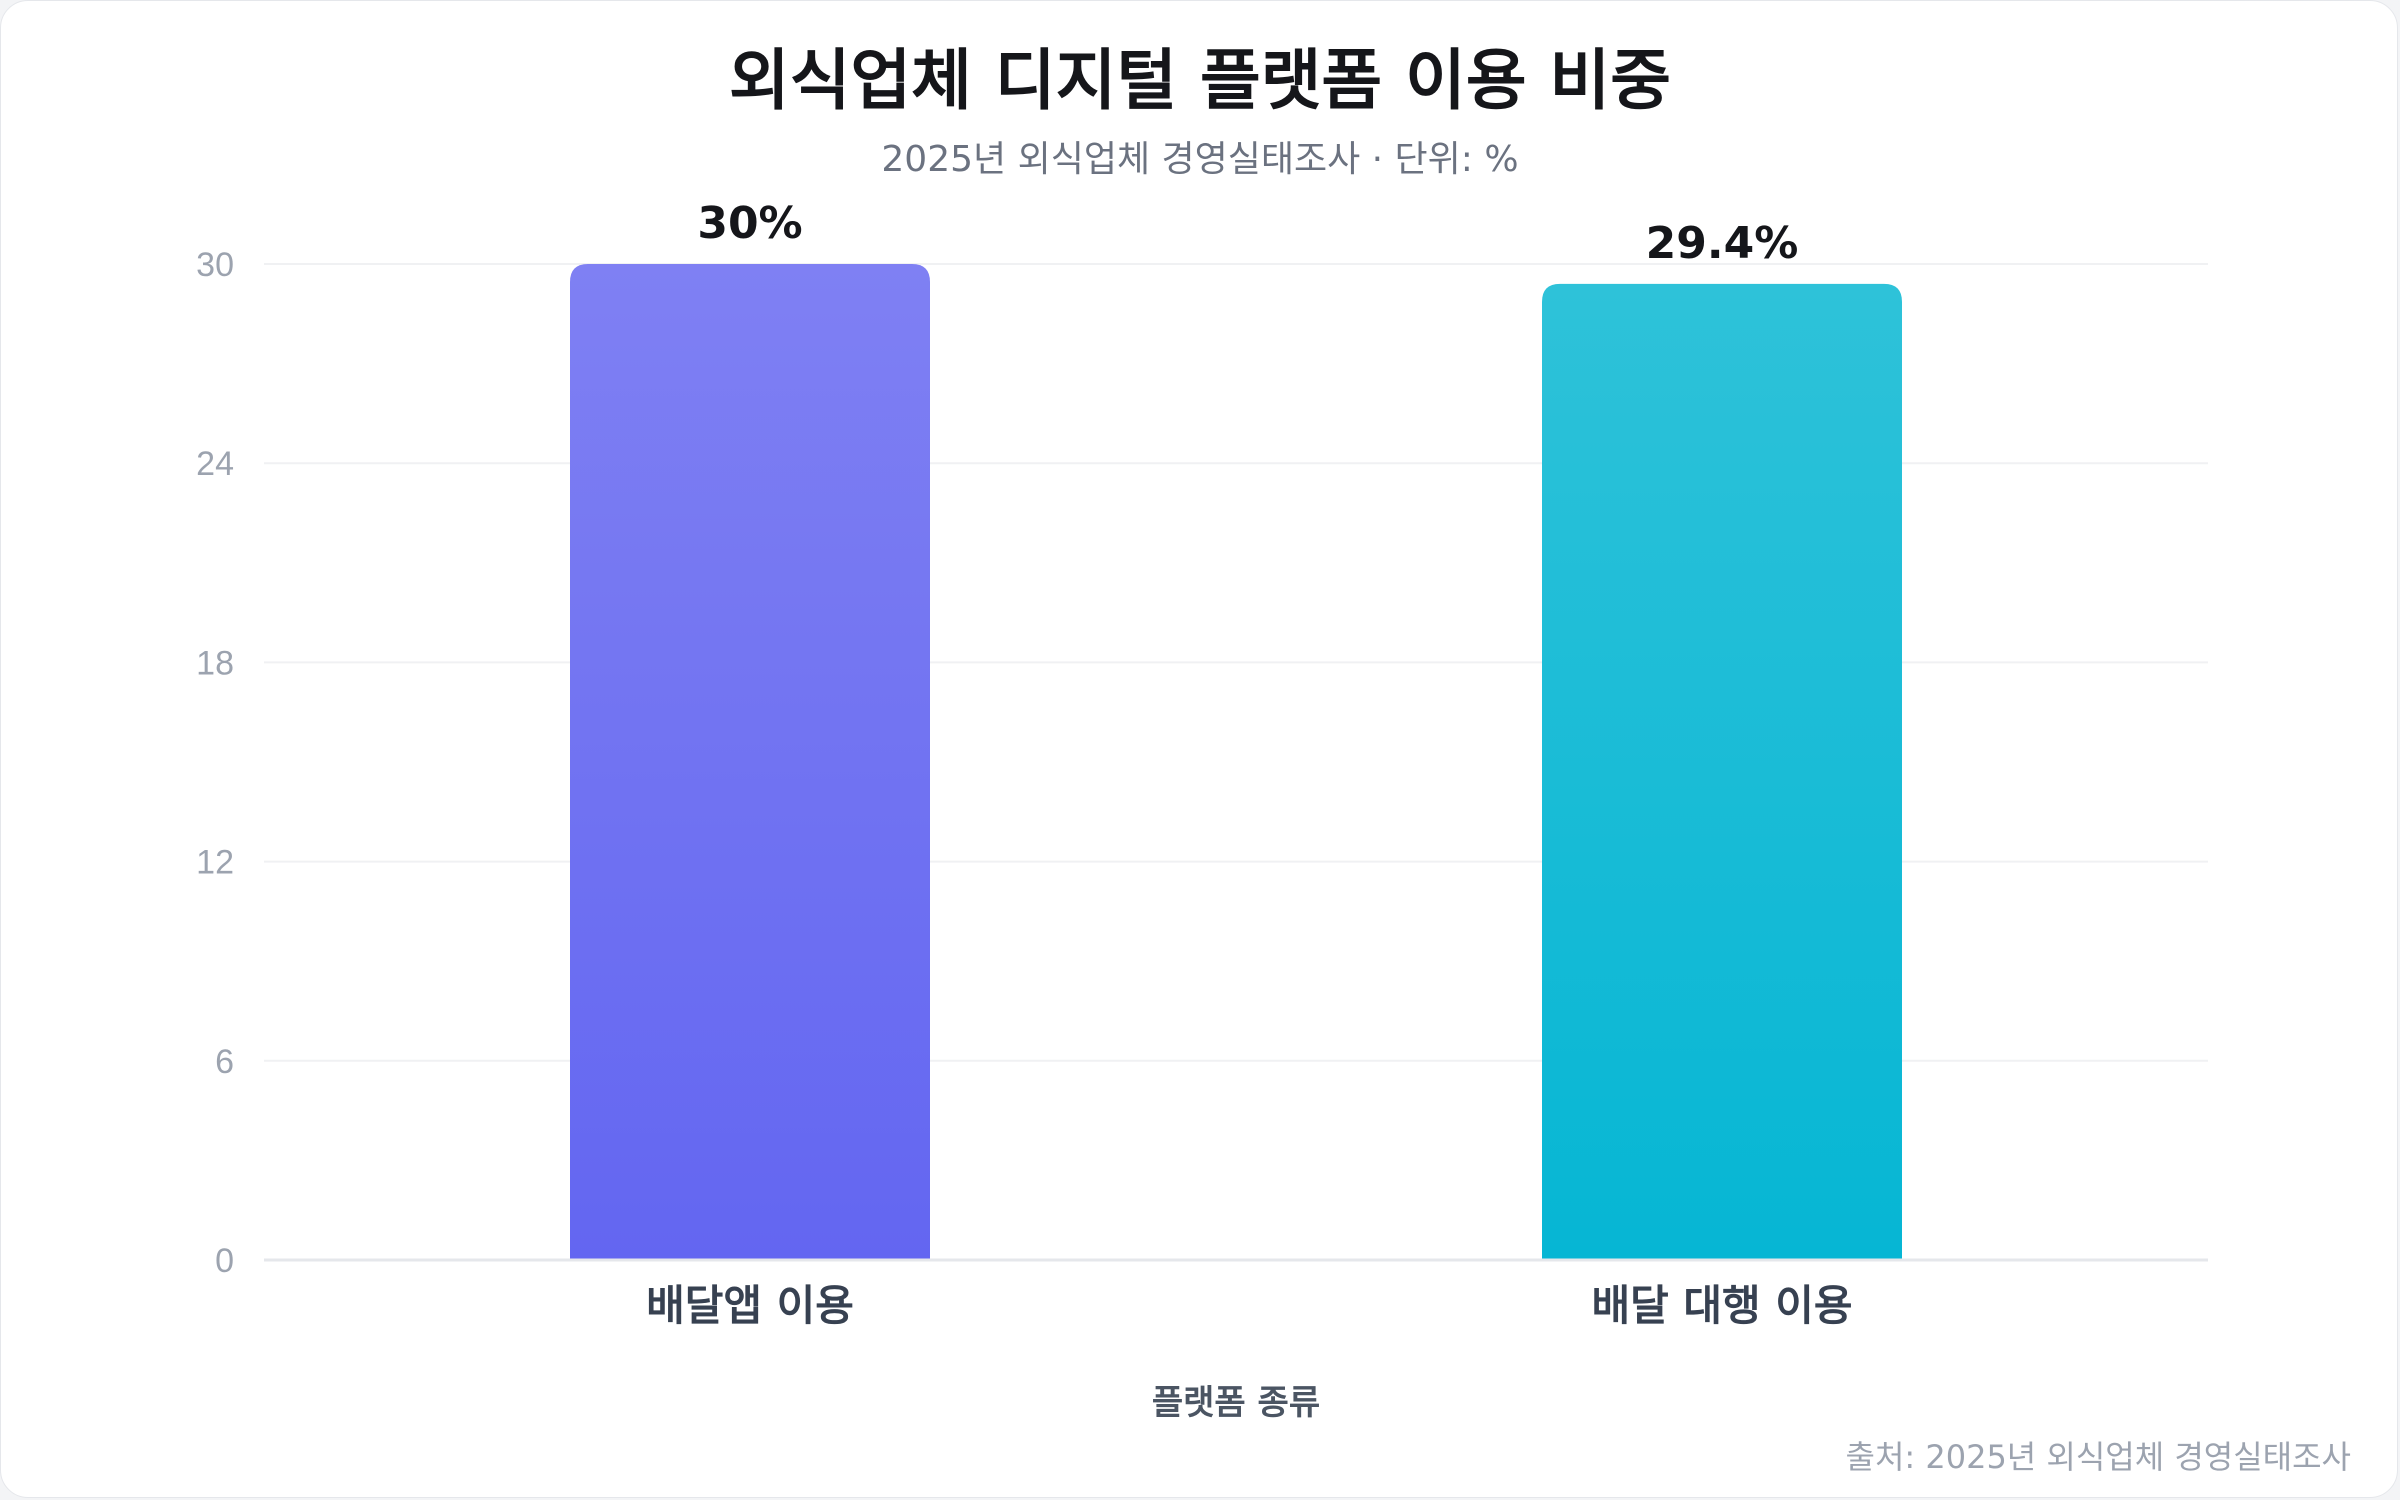 The image size is (2400, 1500). I want to click on source-note: 출처: 2025년 외식업체 경영실태조사, so click(2098, 1457).